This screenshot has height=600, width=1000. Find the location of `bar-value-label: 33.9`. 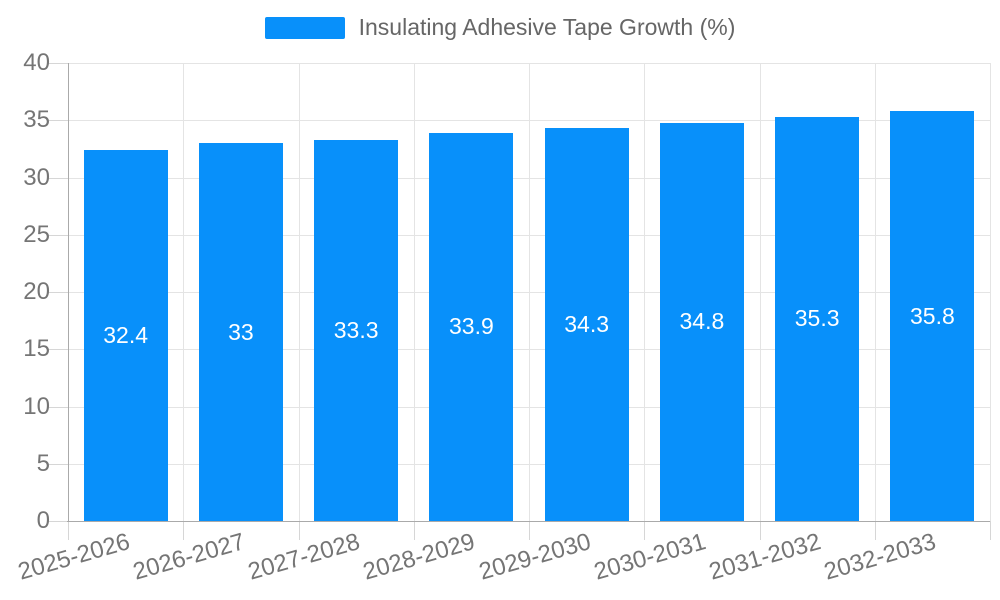

bar-value-label: 33.9 is located at coordinates (471, 326).